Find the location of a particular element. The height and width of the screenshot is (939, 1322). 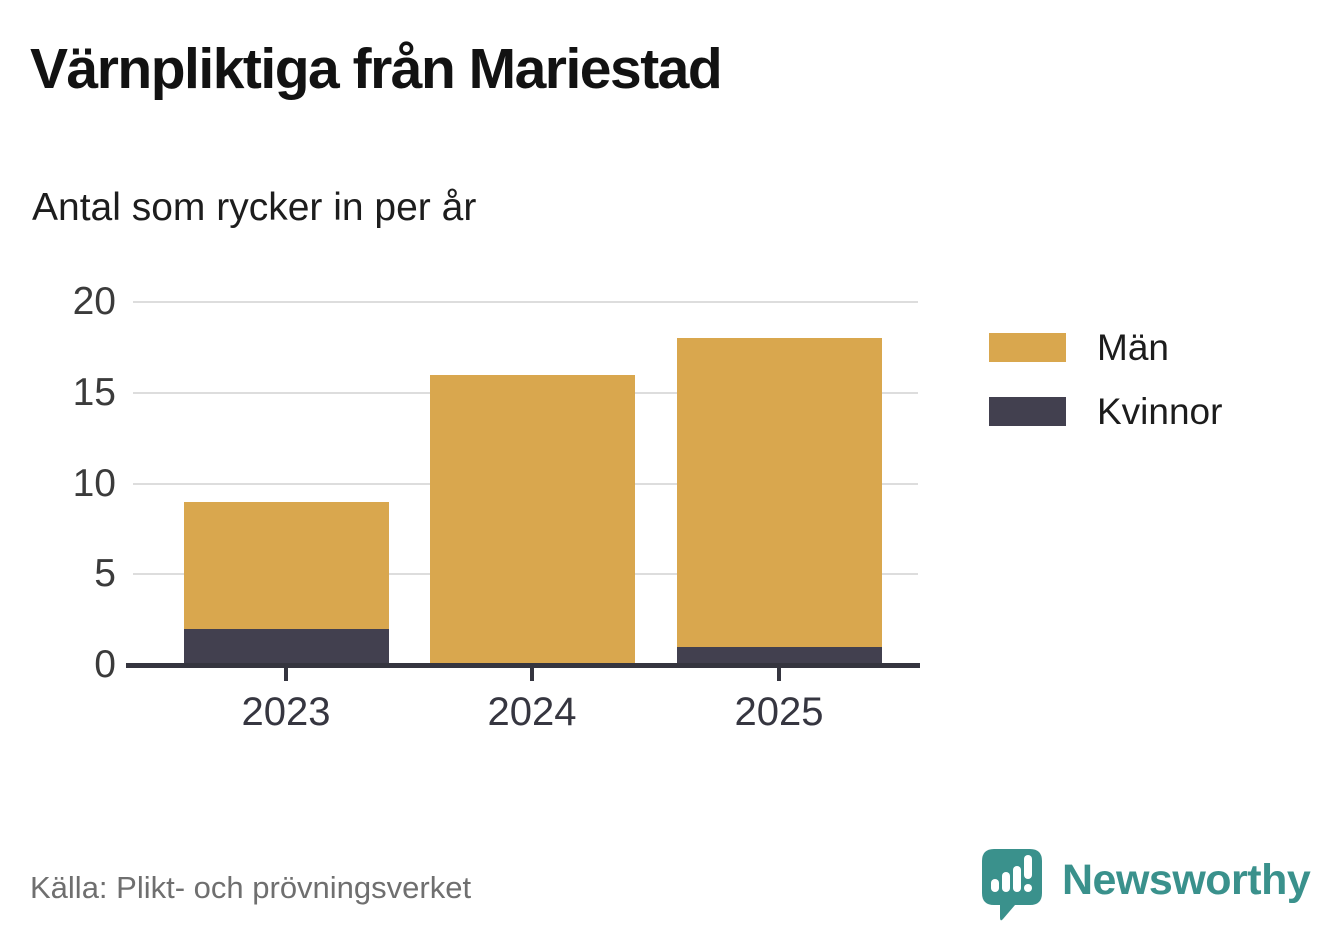

y-tick-label-0: 0 is located at coordinates (105, 664).